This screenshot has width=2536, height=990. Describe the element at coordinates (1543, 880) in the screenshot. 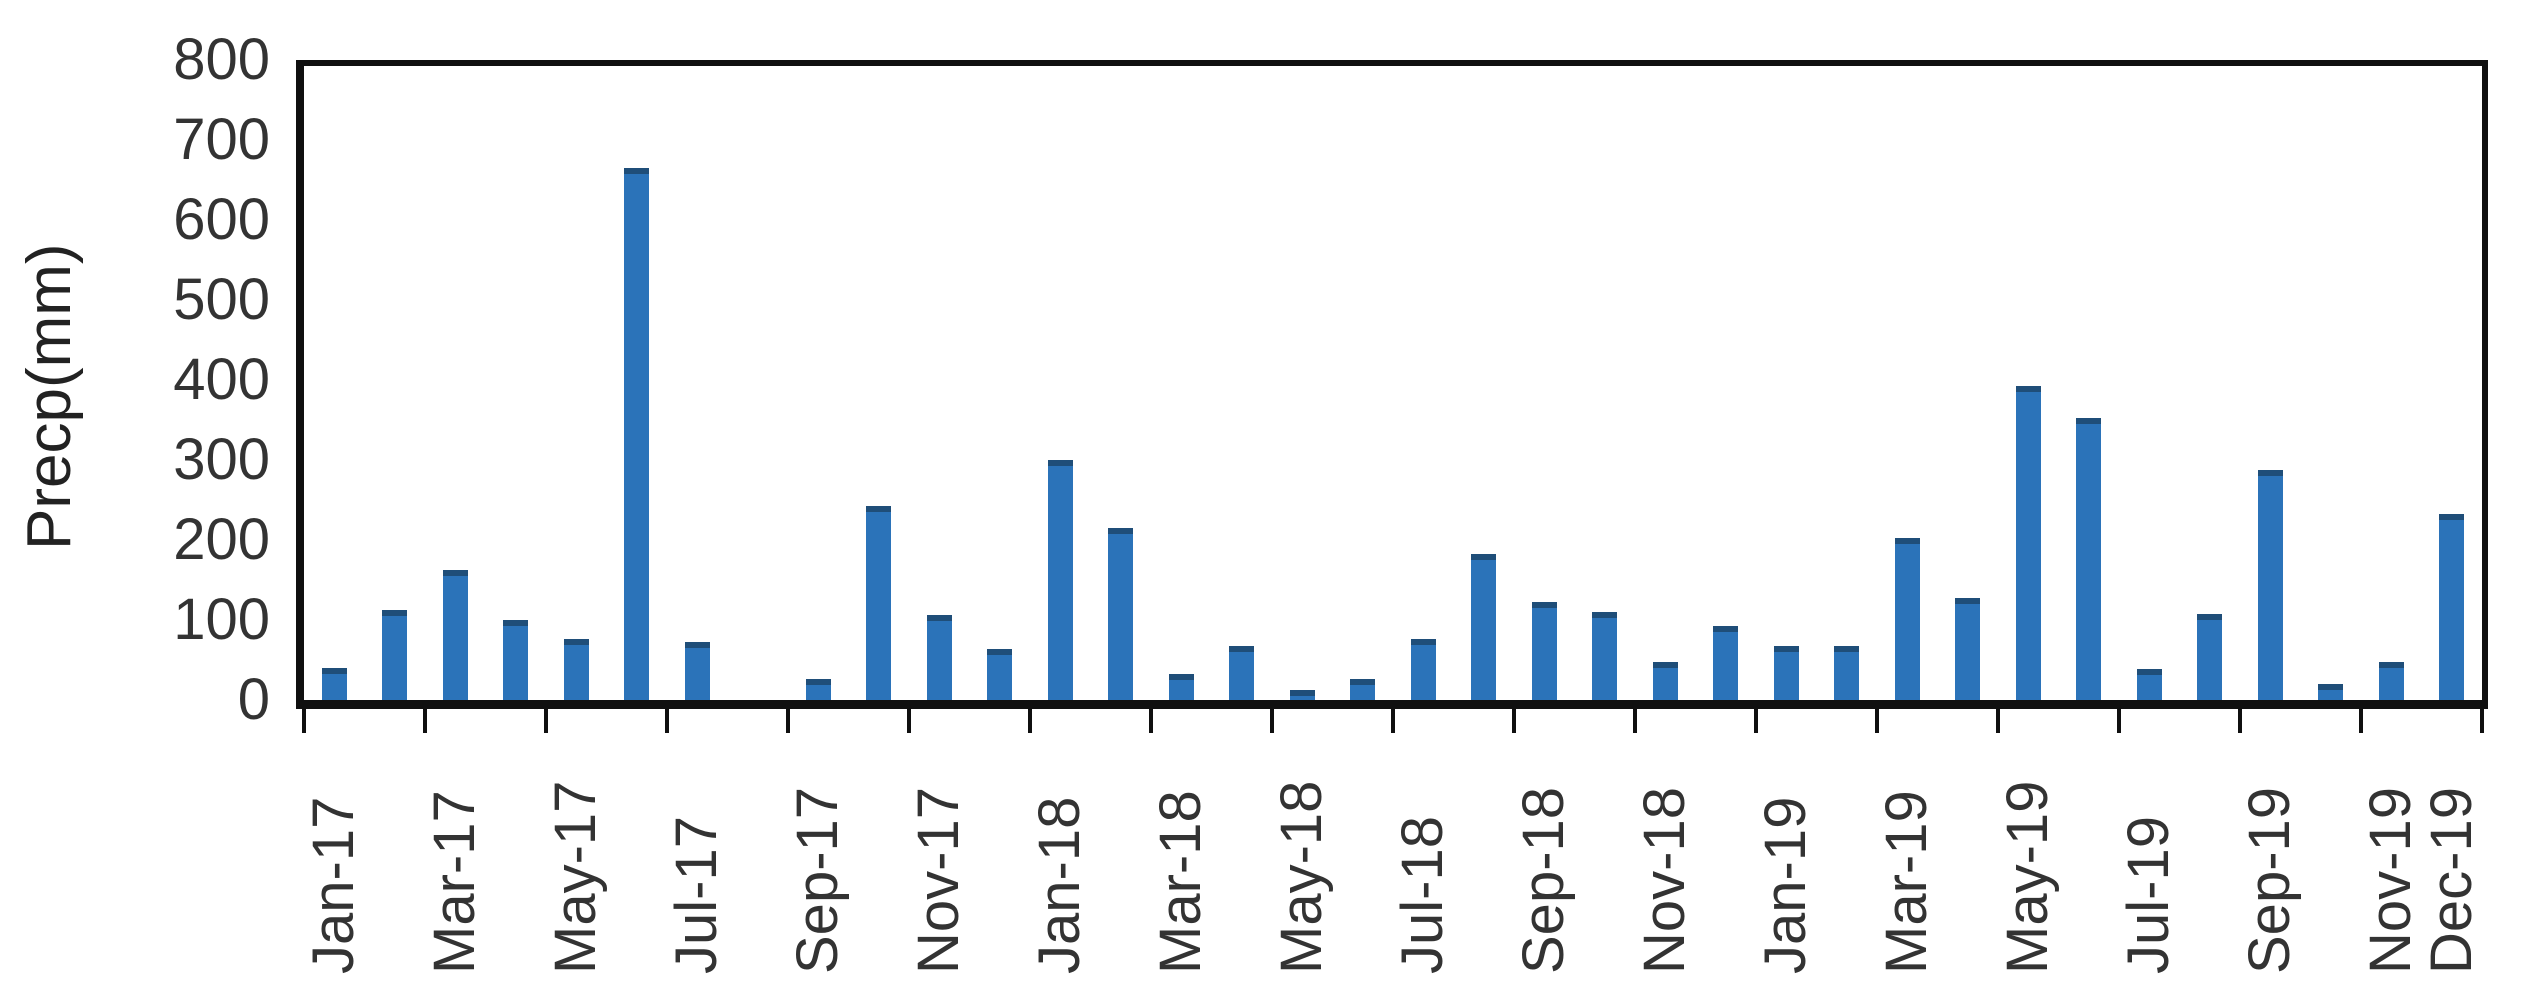

I see `x-tick-label-Sep-18: Sep-18` at that location.